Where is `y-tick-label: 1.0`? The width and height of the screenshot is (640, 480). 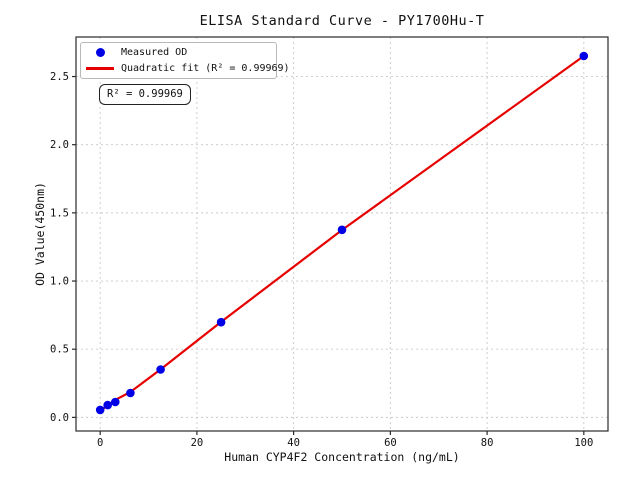
y-tick-label: 1.0 is located at coordinates (59, 282).